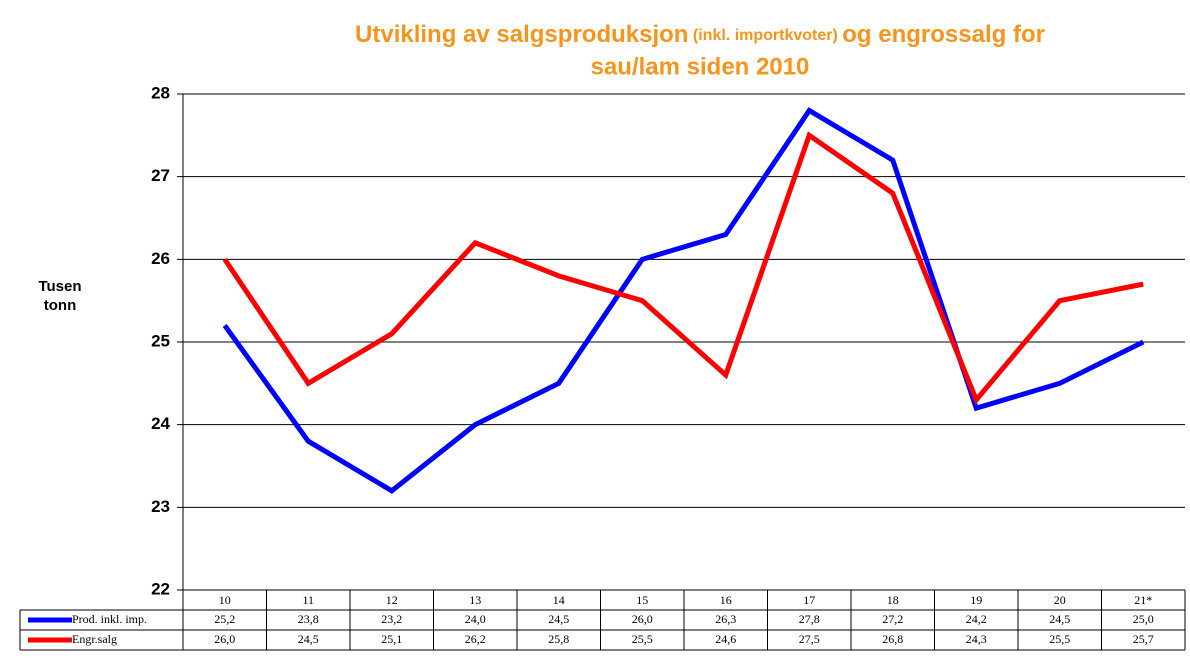  I want to click on table-value: 25,7, so click(1143, 639).